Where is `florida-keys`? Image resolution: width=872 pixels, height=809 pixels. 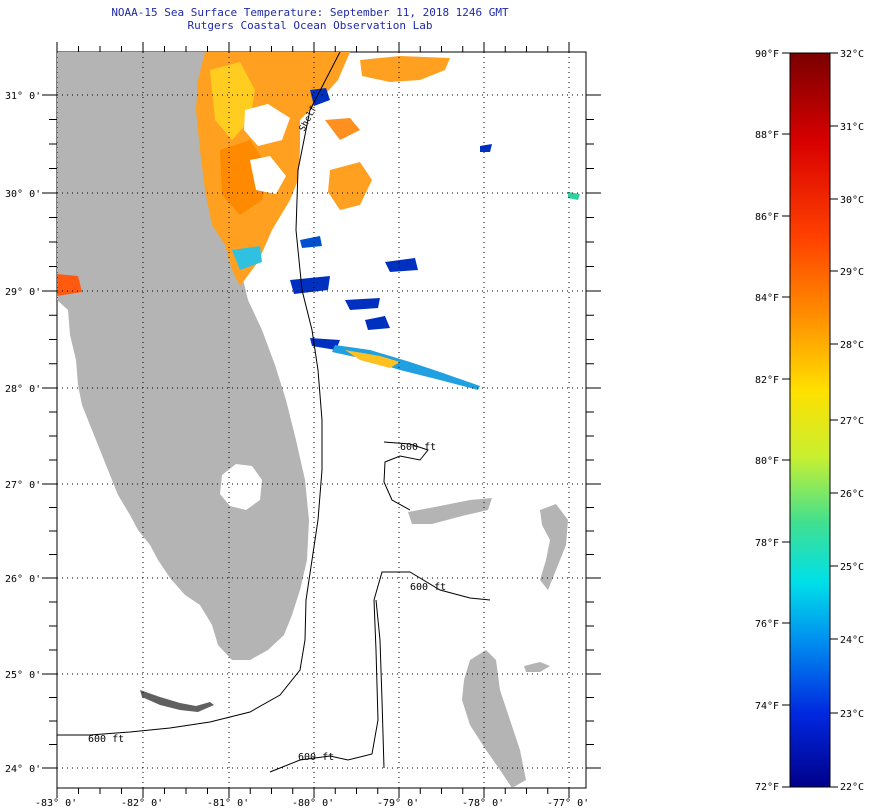
florida-keys is located at coordinates (177, 701).